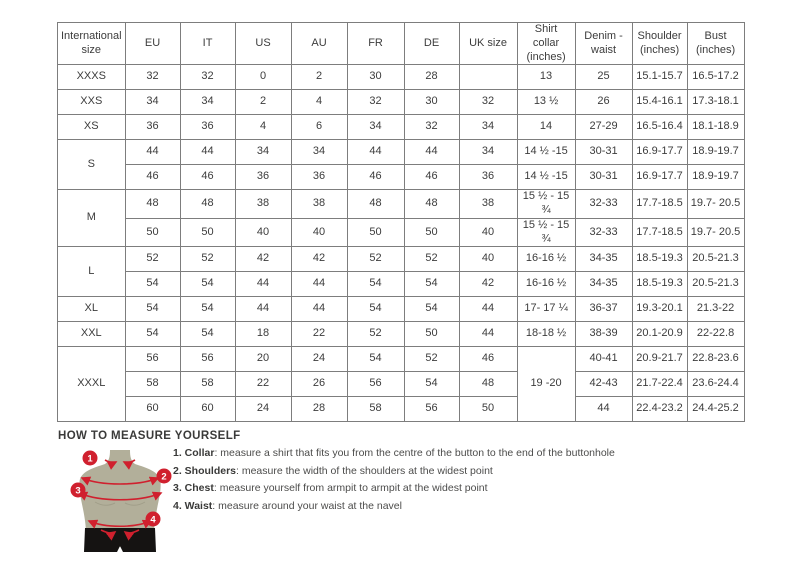  Describe the element at coordinates (91, 102) in the screenshot. I see `table-cell: XXS` at that location.